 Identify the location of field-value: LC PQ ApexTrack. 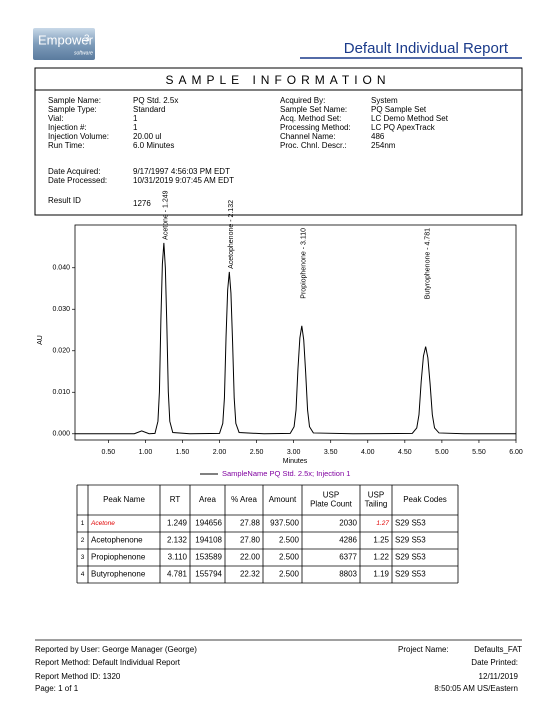
(403, 127).